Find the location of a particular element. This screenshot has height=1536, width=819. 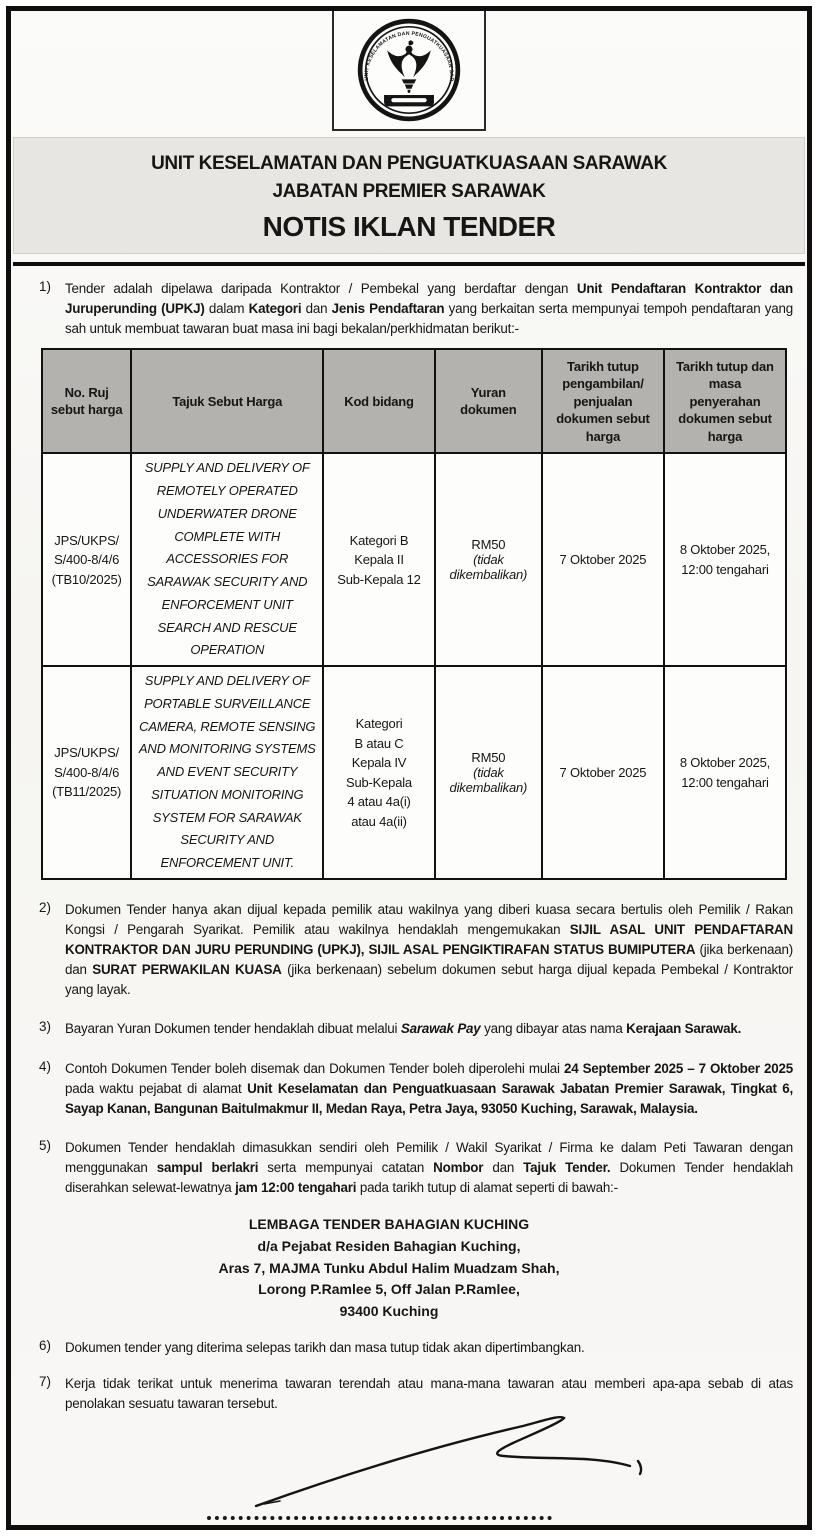

signatory-name: ( Haji Abdul Wahab Bin Haji Rahim ) is located at coordinates (379, 1528).